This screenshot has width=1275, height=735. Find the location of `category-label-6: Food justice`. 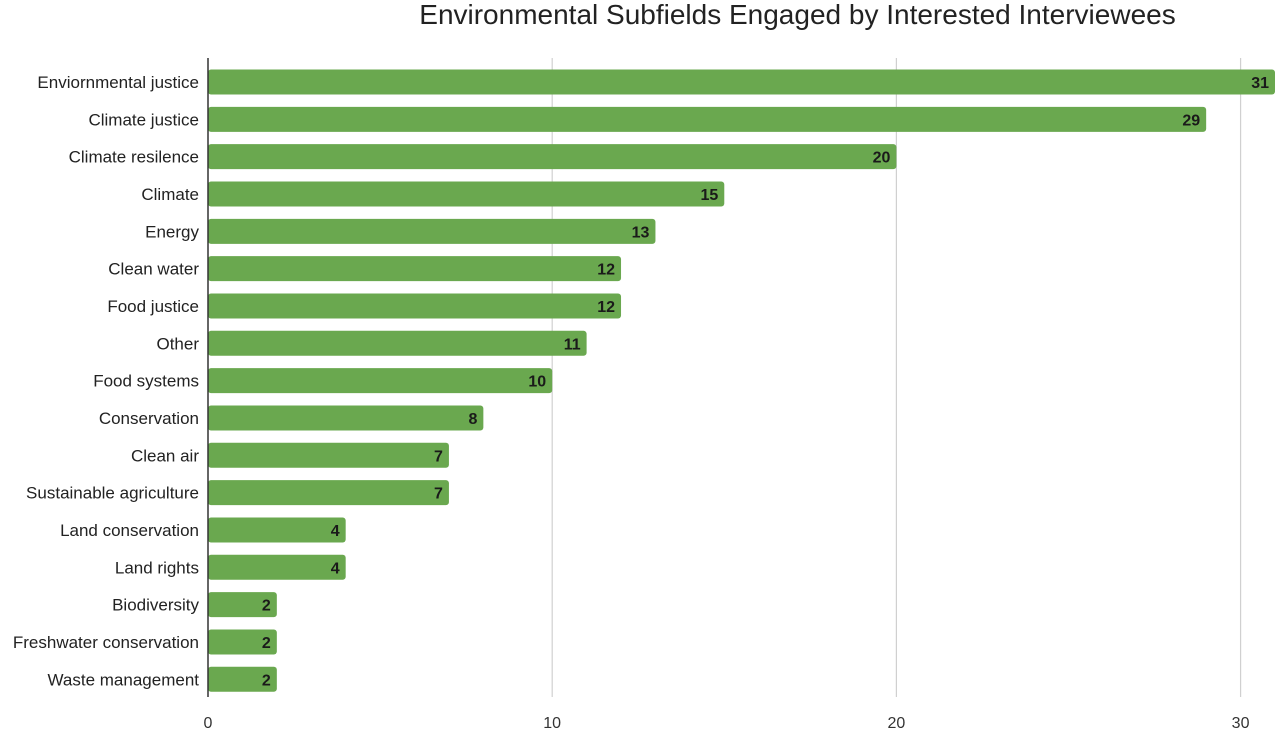

category-label-6: Food justice is located at coordinates (153, 306).